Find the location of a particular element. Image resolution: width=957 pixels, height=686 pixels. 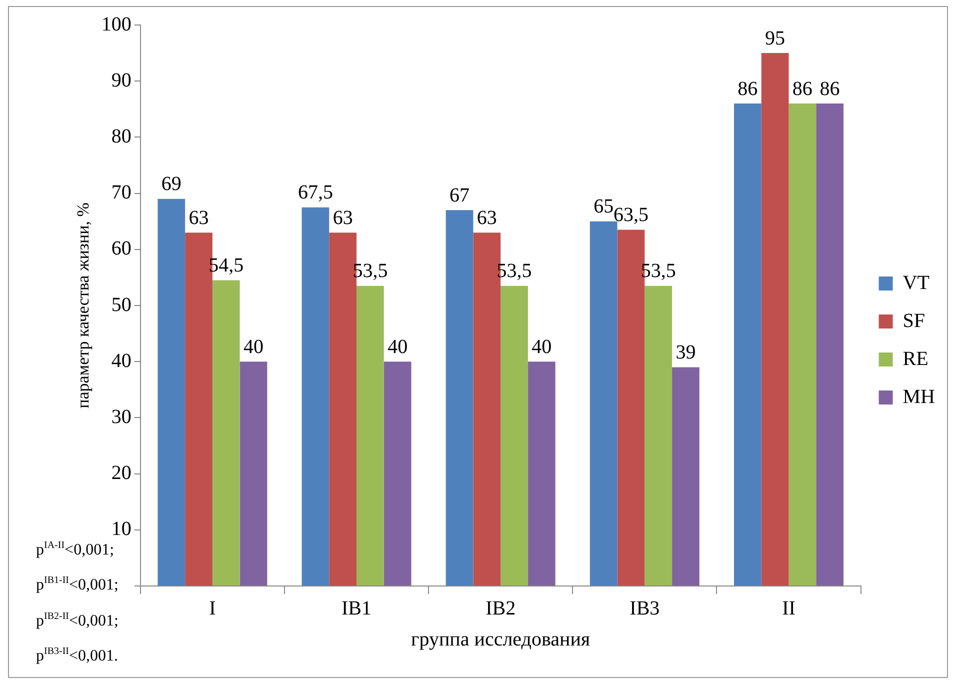

x-tick-label: IB1 is located at coordinates (357, 608).